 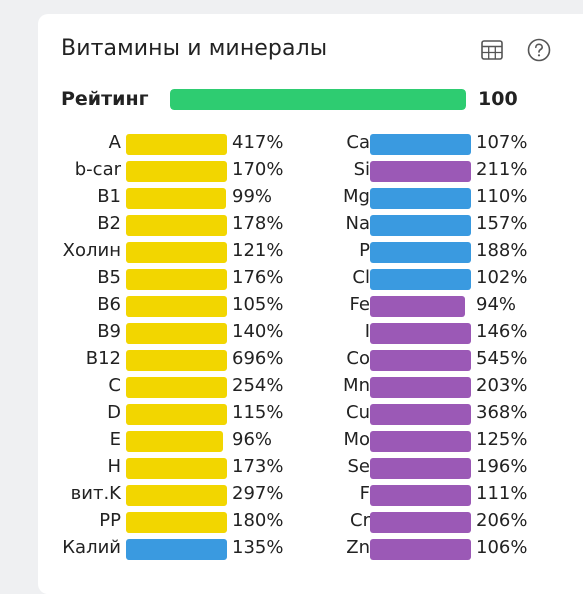 I want to click on mineral-percent: 157%, so click(x=502, y=223).